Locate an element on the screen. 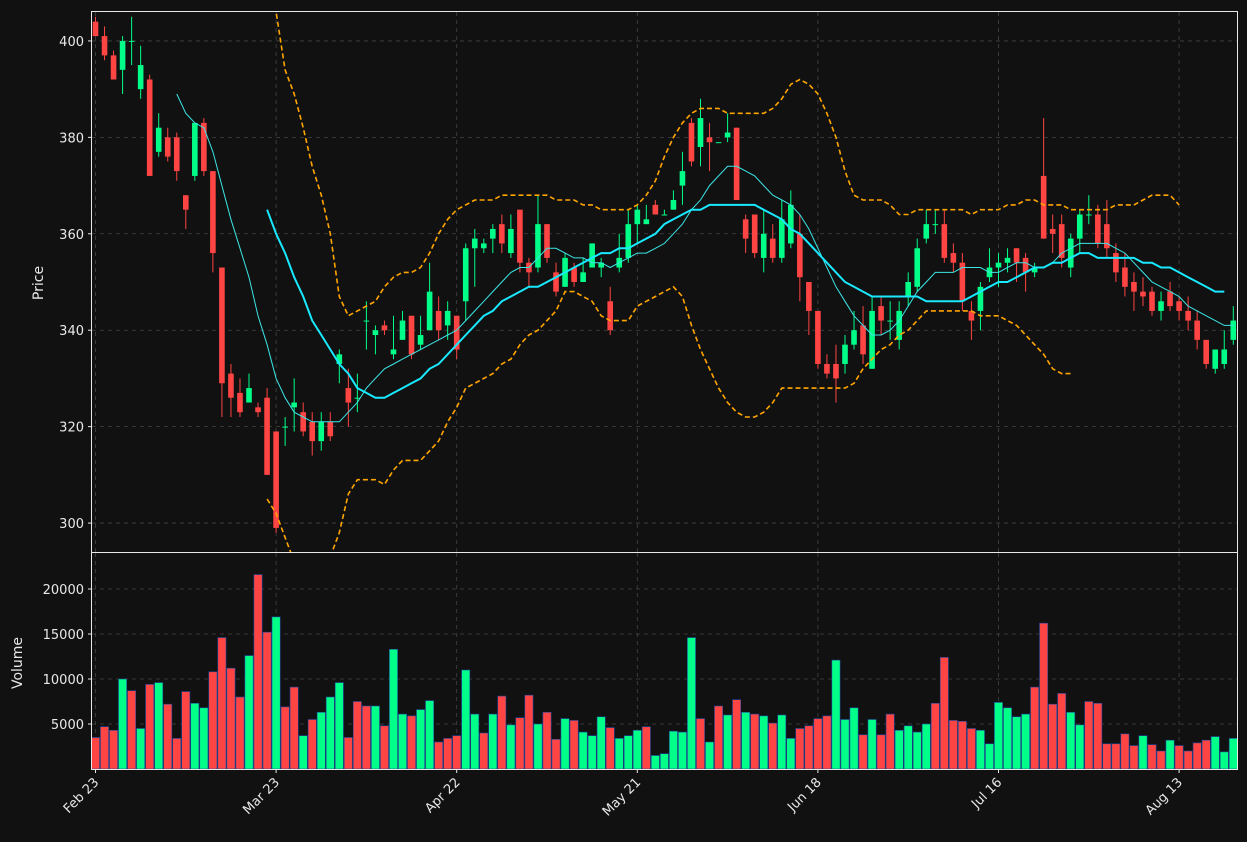 This screenshot has height=842, width=1247. price-tick-label: 360 is located at coordinates (71, 235).